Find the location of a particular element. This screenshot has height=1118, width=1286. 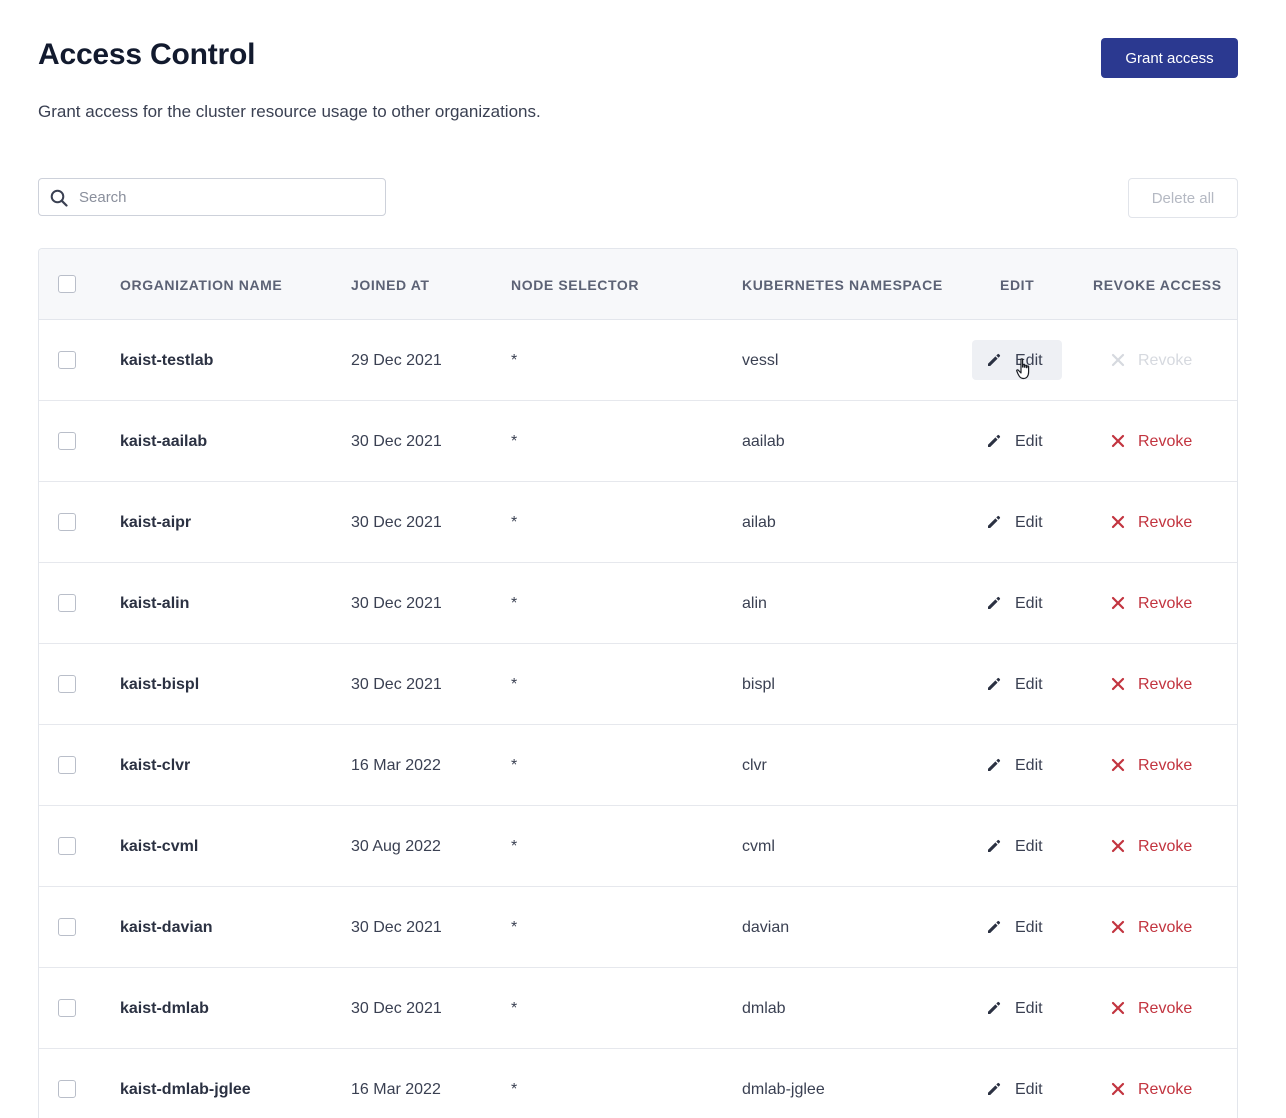

page-title: Access Control is located at coordinates (147, 54).